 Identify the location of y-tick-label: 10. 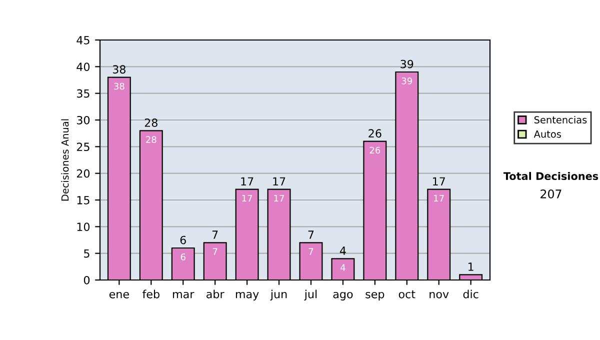
(83, 227).